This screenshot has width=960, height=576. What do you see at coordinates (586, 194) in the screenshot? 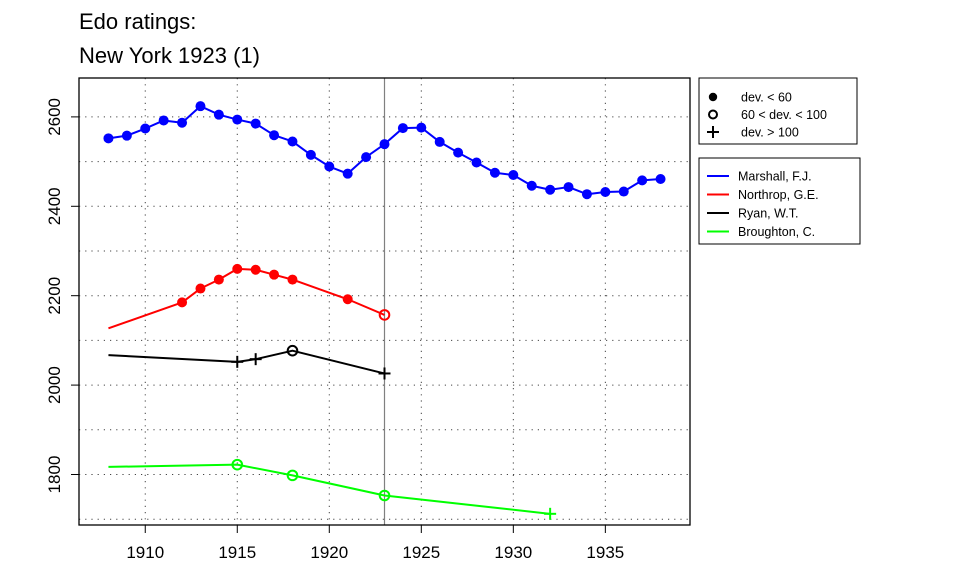
I see `point-marshall-f-j-1934` at bounding box center [586, 194].